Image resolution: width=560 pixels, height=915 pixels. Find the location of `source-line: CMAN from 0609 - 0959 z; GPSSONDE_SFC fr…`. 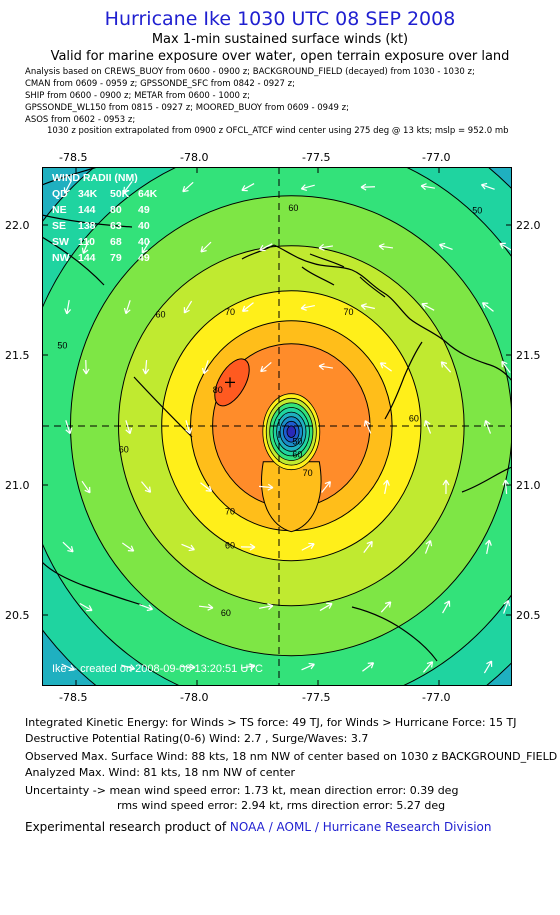

source-line: CMAN from 0609 - 0959 z; GPSSONDE_SFC fr… is located at coordinates (160, 84).